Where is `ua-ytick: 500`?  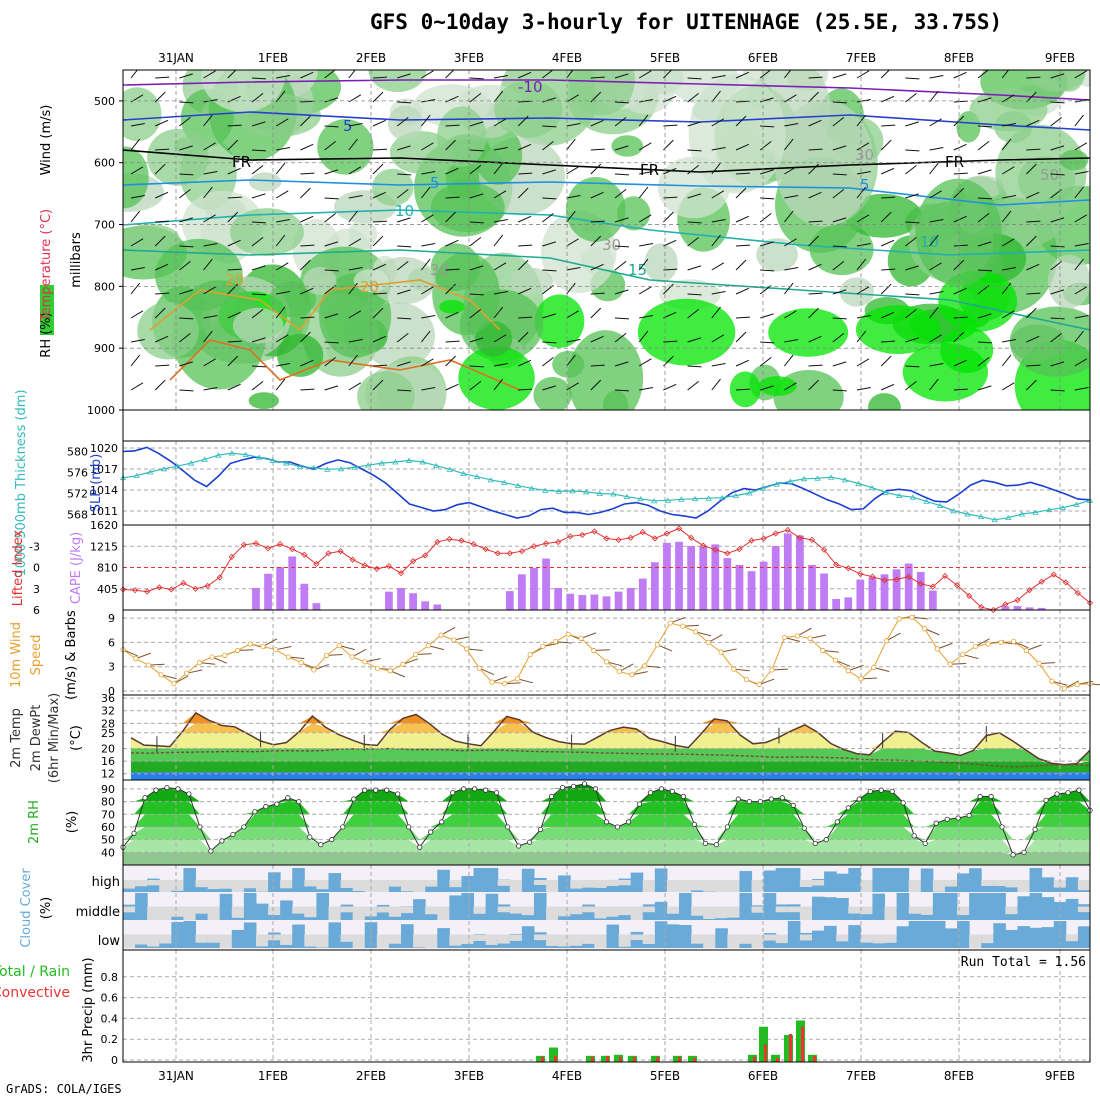 ua-ytick: 500 is located at coordinates (104, 101).